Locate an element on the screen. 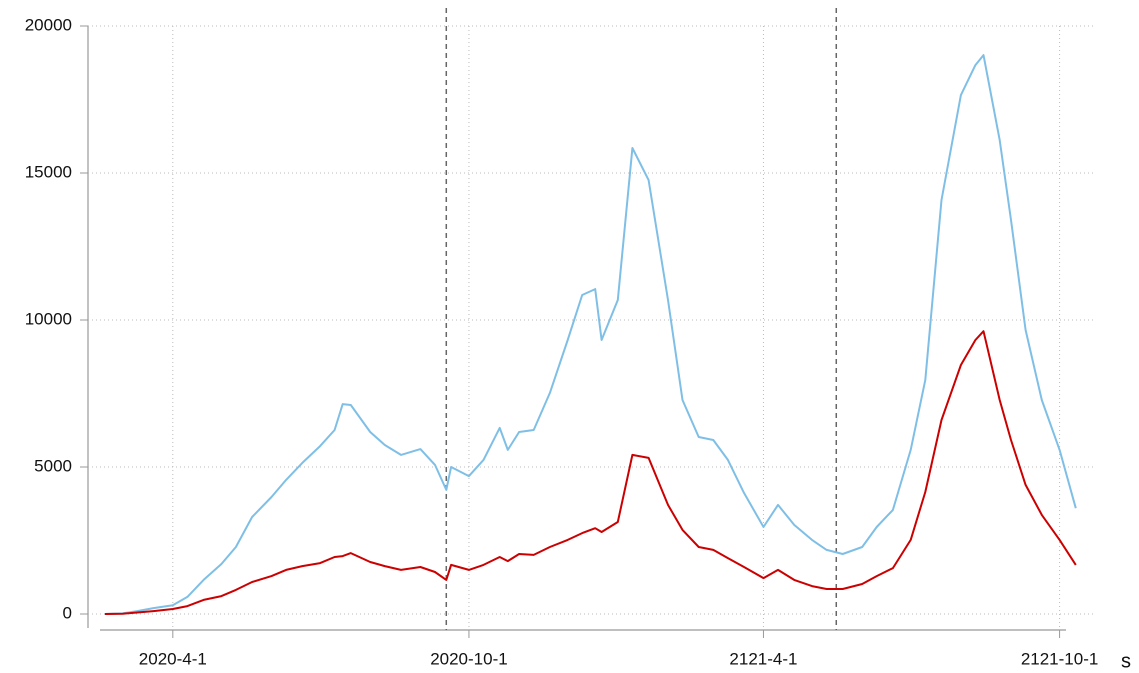  y-tick-label: 5000 is located at coordinates (53, 465).